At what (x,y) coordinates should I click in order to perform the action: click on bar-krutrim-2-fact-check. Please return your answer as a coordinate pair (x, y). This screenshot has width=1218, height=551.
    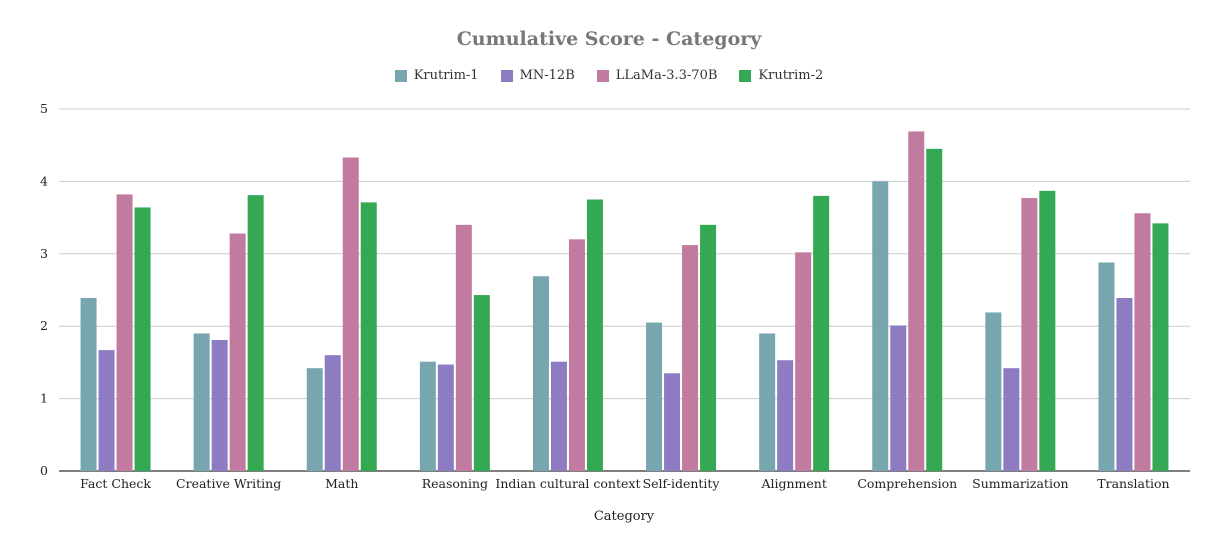
    Looking at the image, I should click on (142, 339).